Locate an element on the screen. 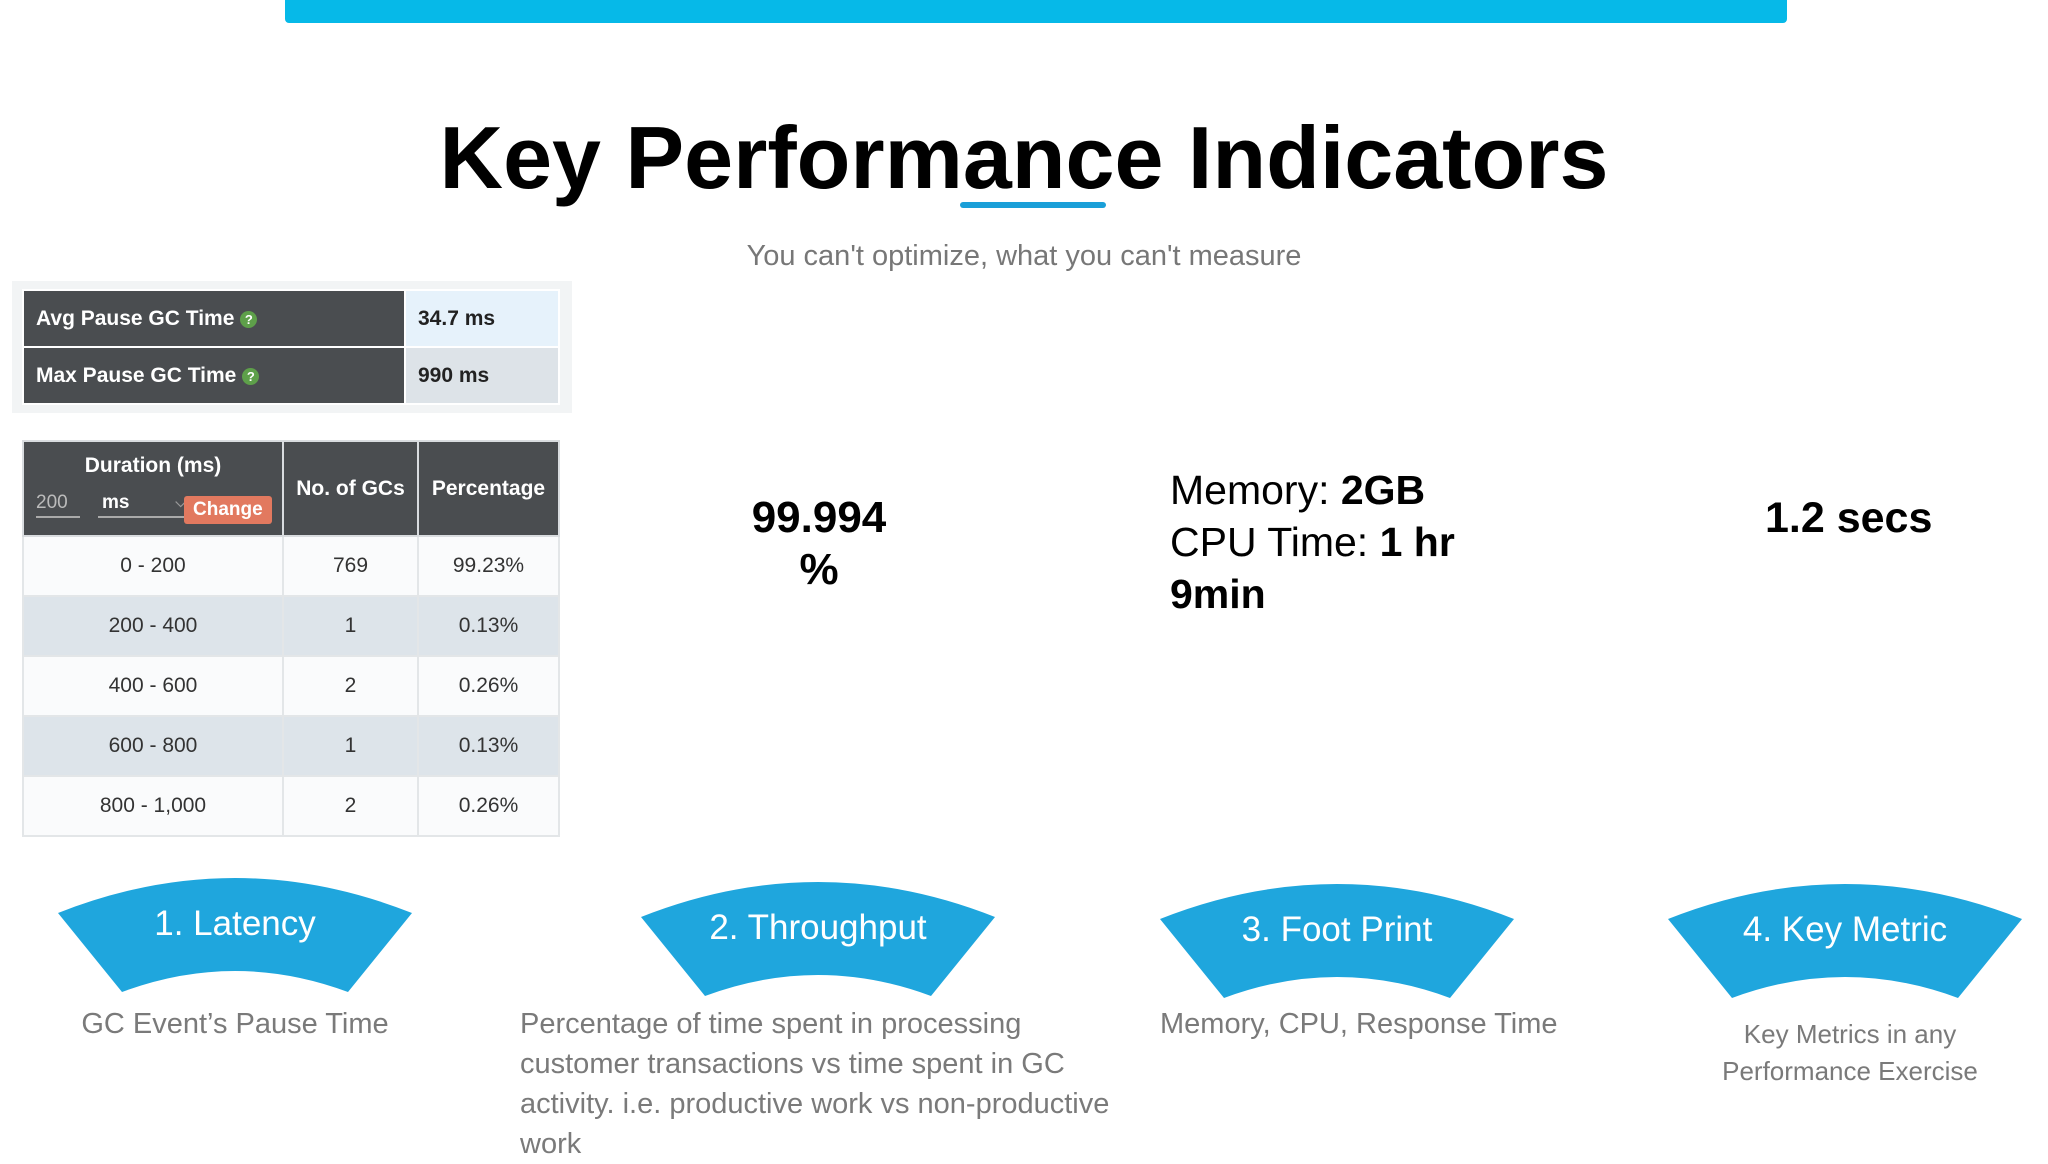  max-pause-label: Max Pause GC Time is located at coordinates (136, 375).